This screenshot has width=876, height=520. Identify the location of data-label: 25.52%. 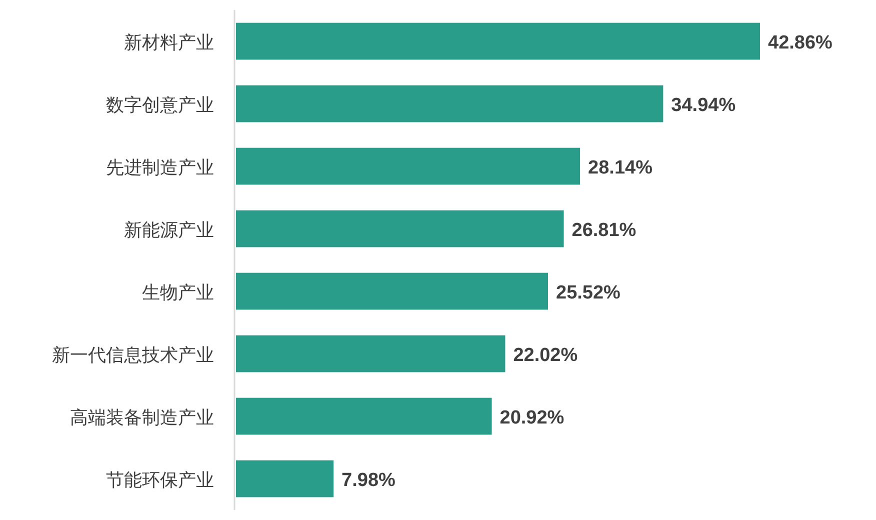
(588, 293).